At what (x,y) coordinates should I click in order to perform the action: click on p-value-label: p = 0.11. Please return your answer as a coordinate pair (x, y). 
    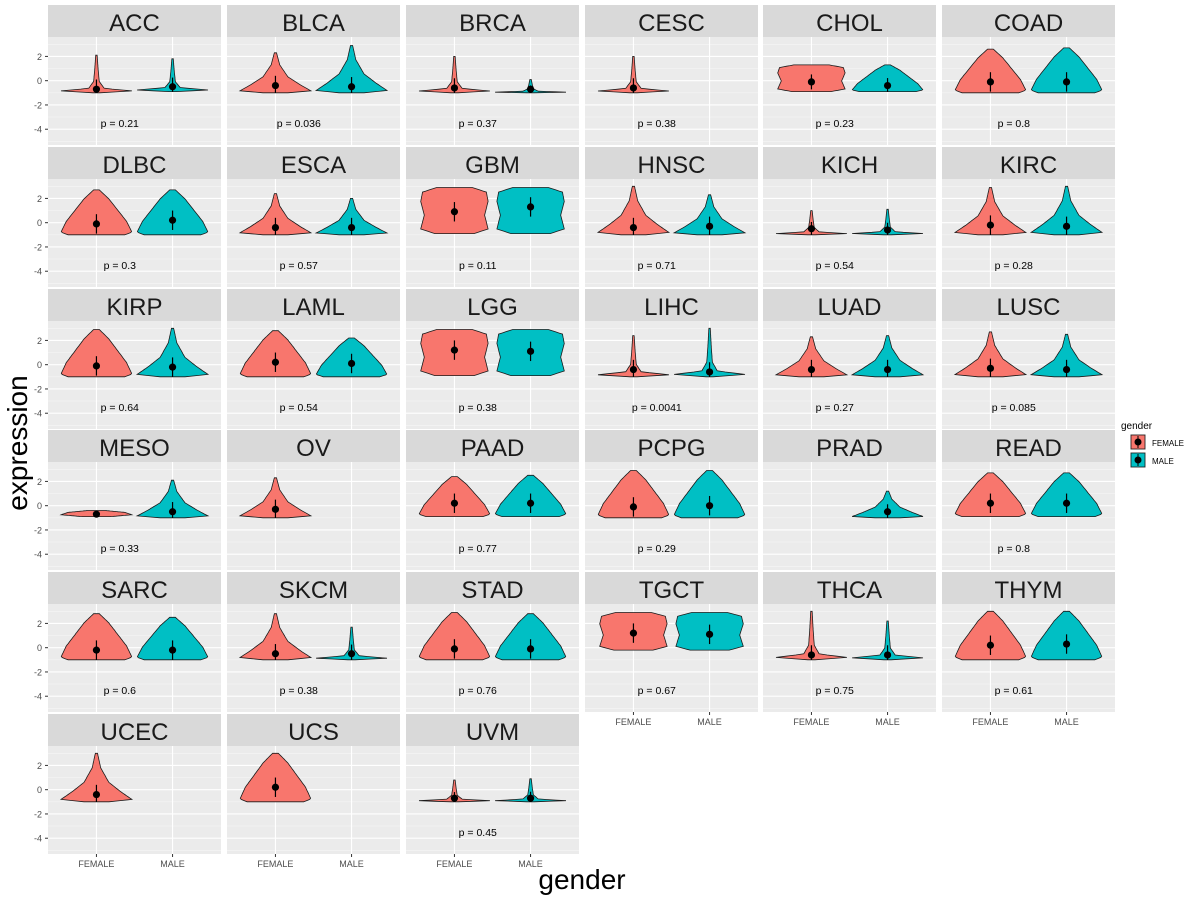
    Looking at the image, I should click on (478, 266).